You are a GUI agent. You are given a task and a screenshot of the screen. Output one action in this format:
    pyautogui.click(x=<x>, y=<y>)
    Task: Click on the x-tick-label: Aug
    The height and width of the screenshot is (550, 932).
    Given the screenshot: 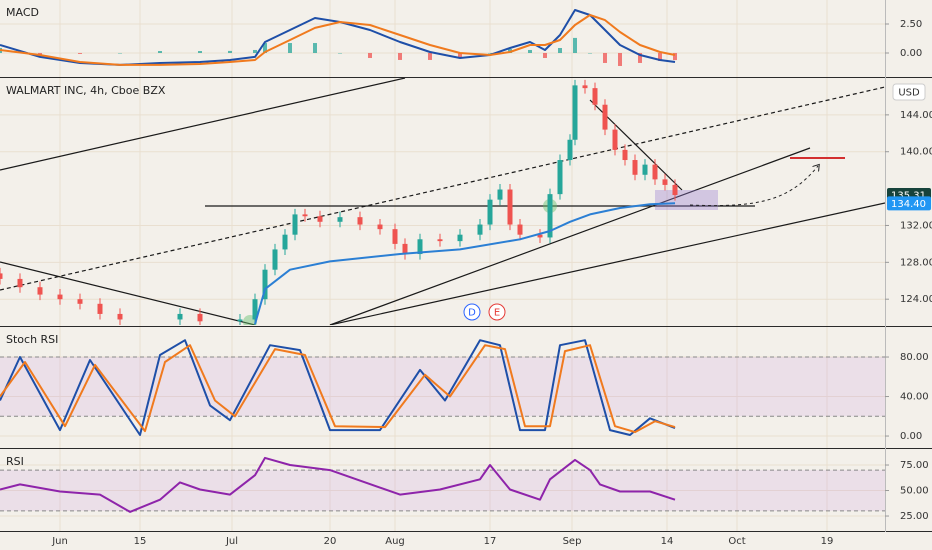 What is the action you would take?
    pyautogui.click(x=395, y=541)
    